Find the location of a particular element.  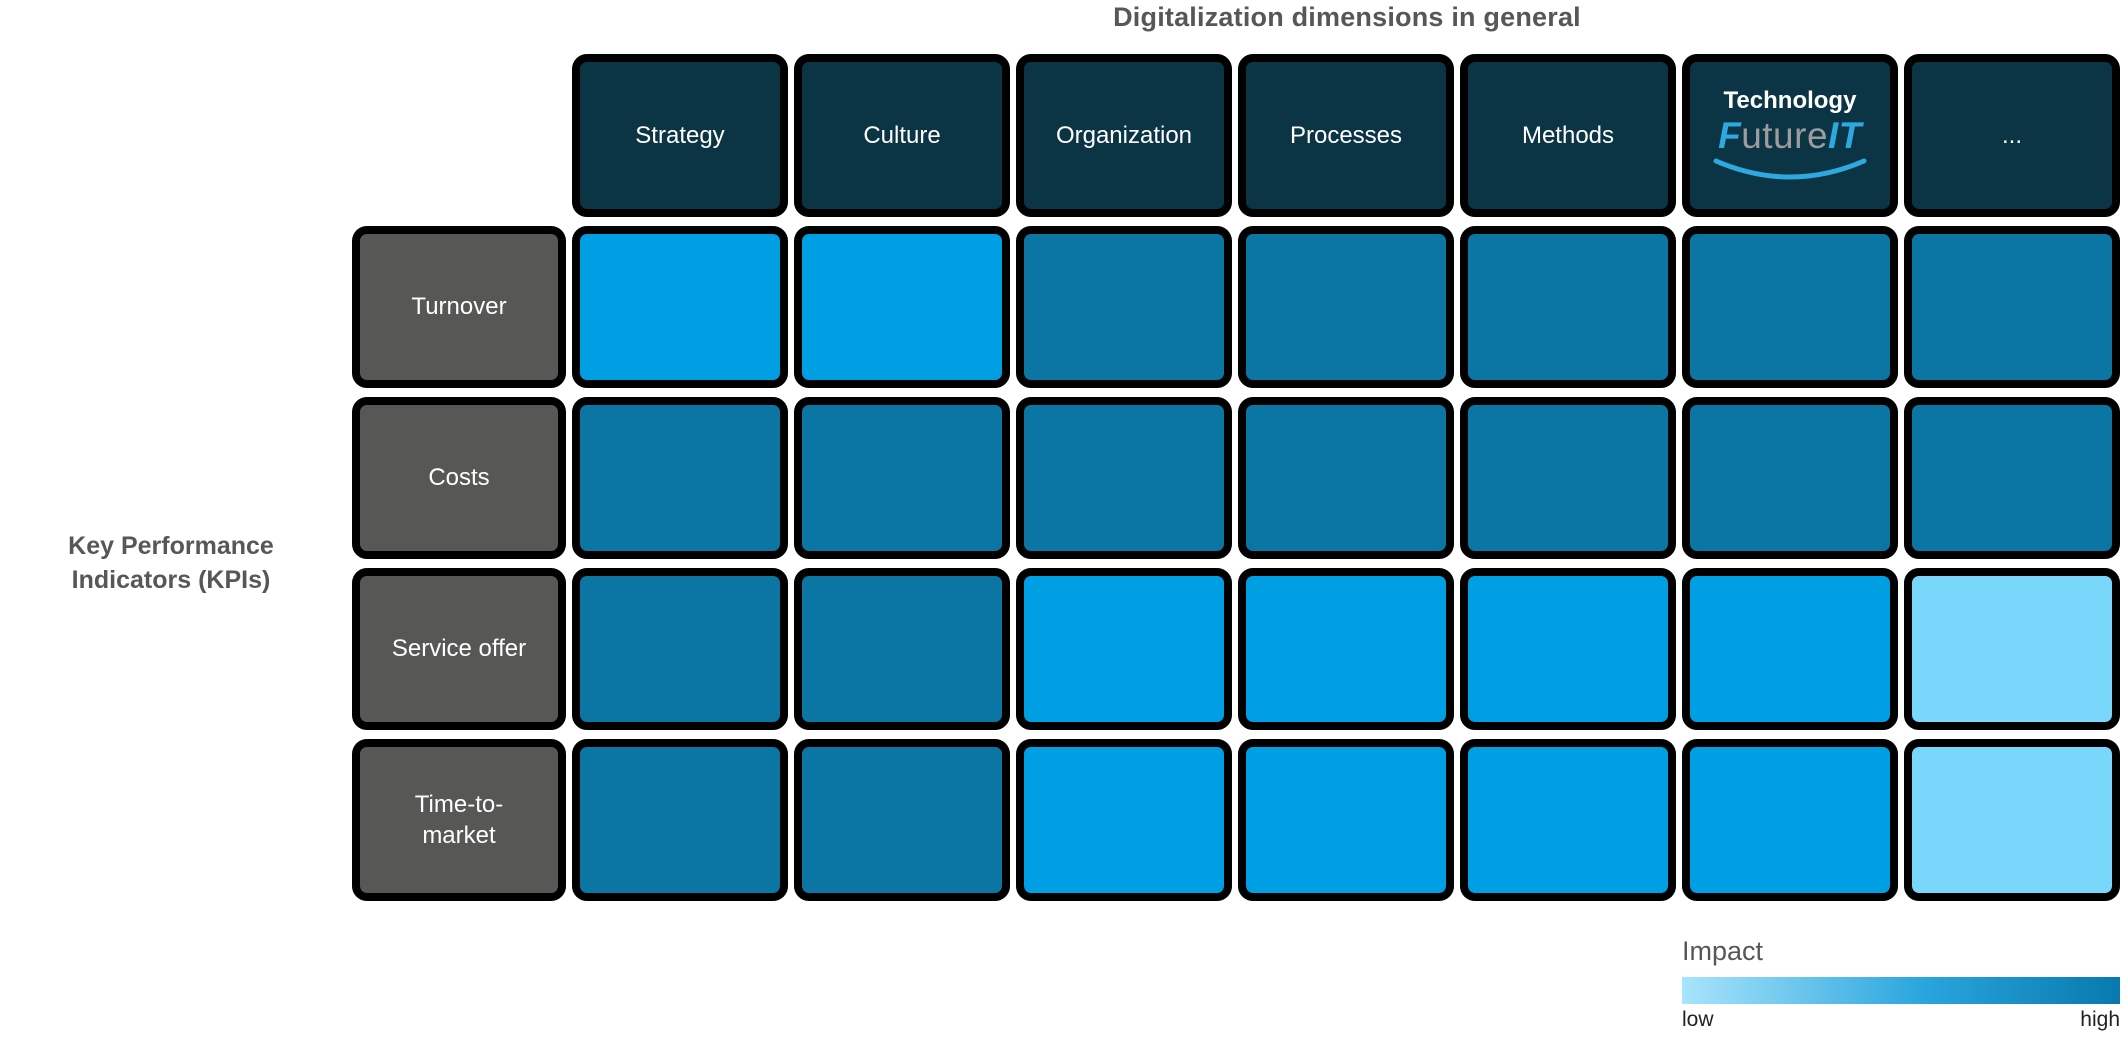

column-header-strategy: Strategy is located at coordinates (680, 135).